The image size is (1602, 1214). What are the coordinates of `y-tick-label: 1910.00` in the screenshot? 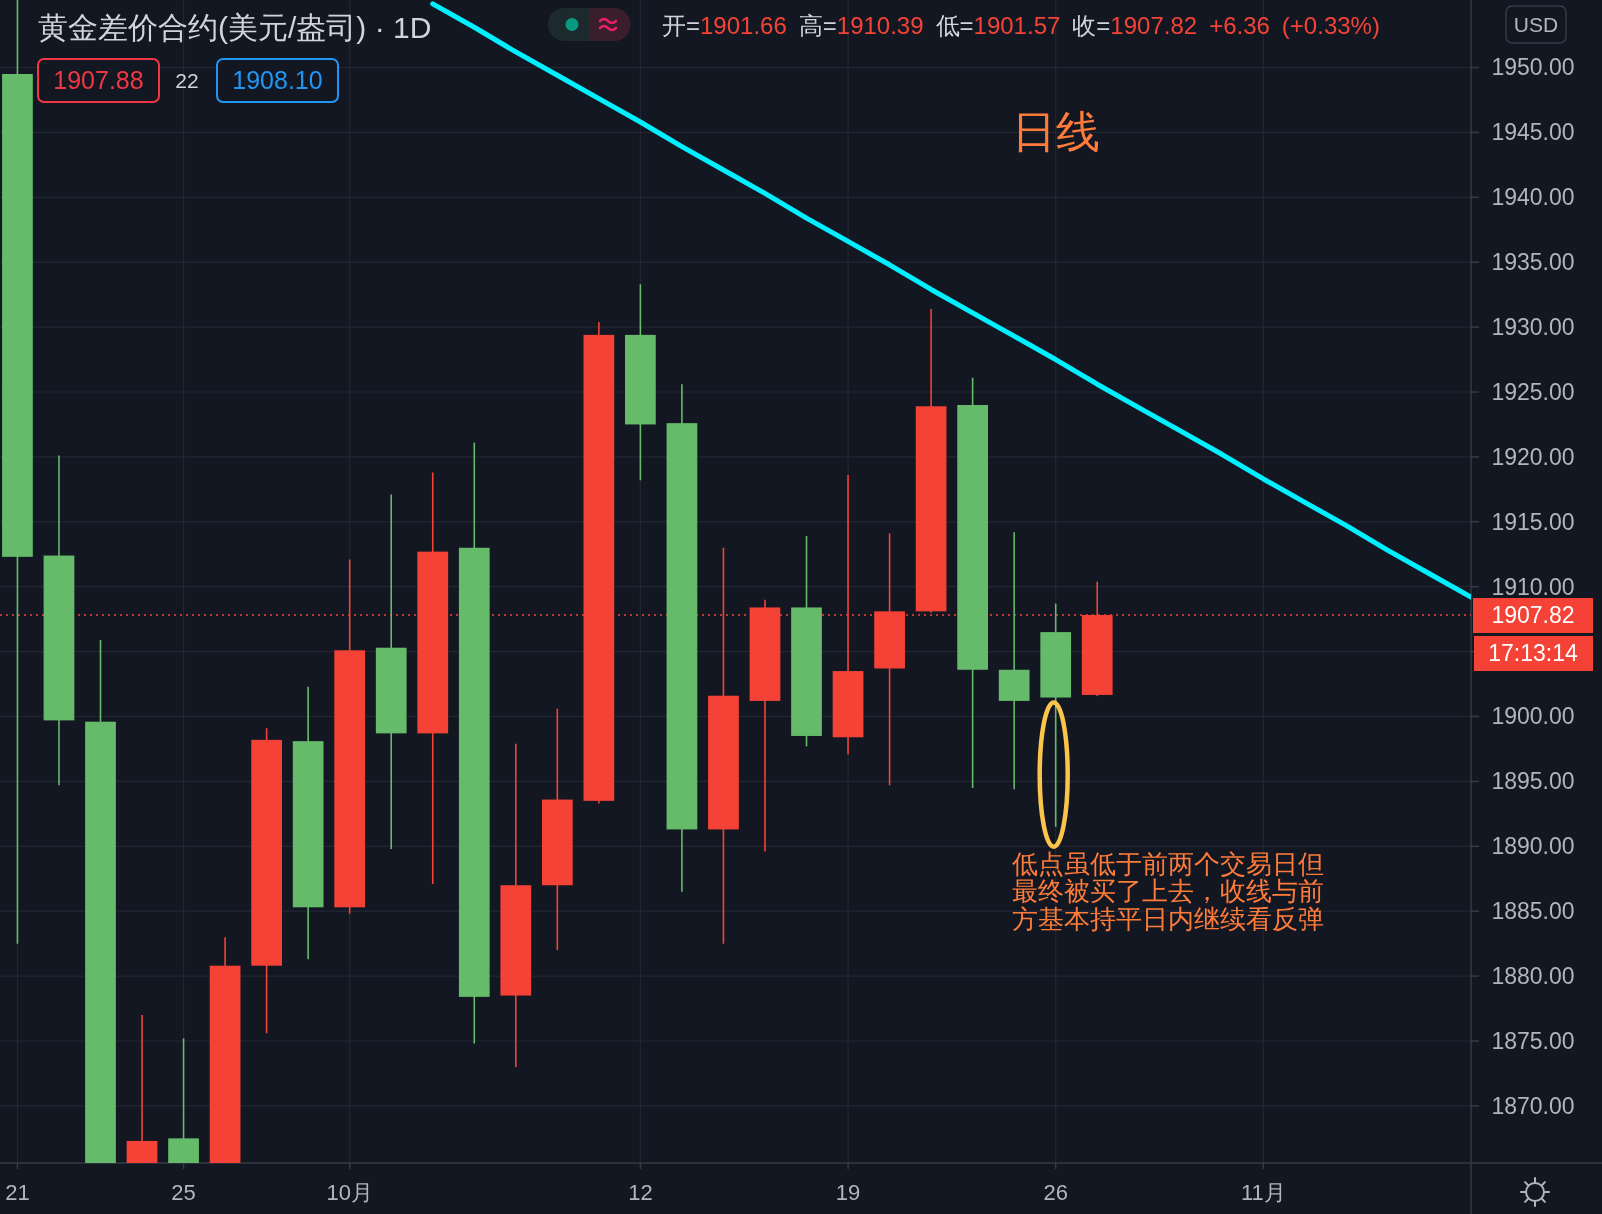 It's located at (1533, 586).